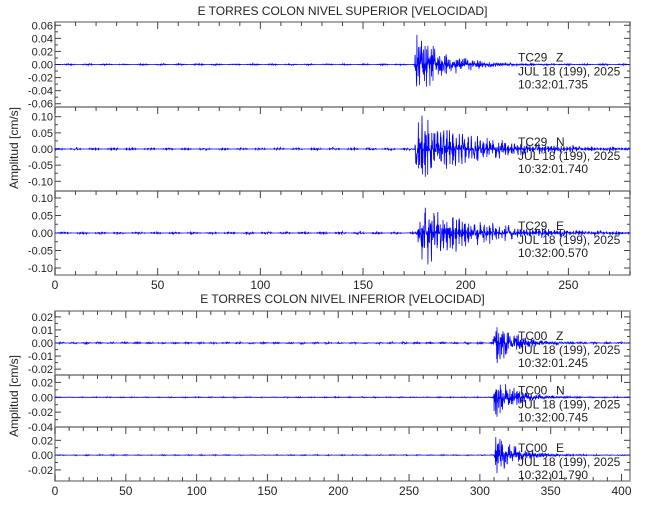  I want to click on x-tick-label: 400, so click(621, 491).